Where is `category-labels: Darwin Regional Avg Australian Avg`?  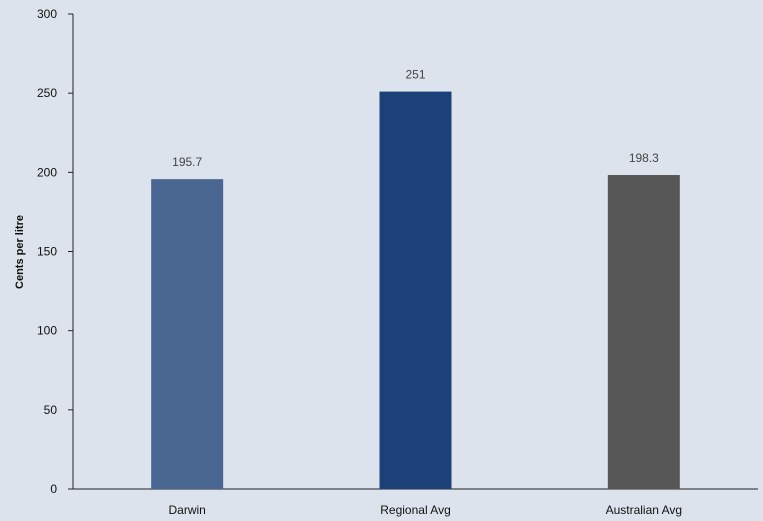 category-labels: Darwin Regional Avg Australian Avg is located at coordinates (425, 510).